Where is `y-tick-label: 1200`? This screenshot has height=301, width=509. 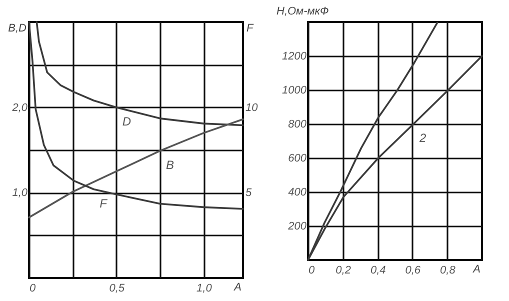 y-tick-label: 1200 is located at coordinates (295, 56).